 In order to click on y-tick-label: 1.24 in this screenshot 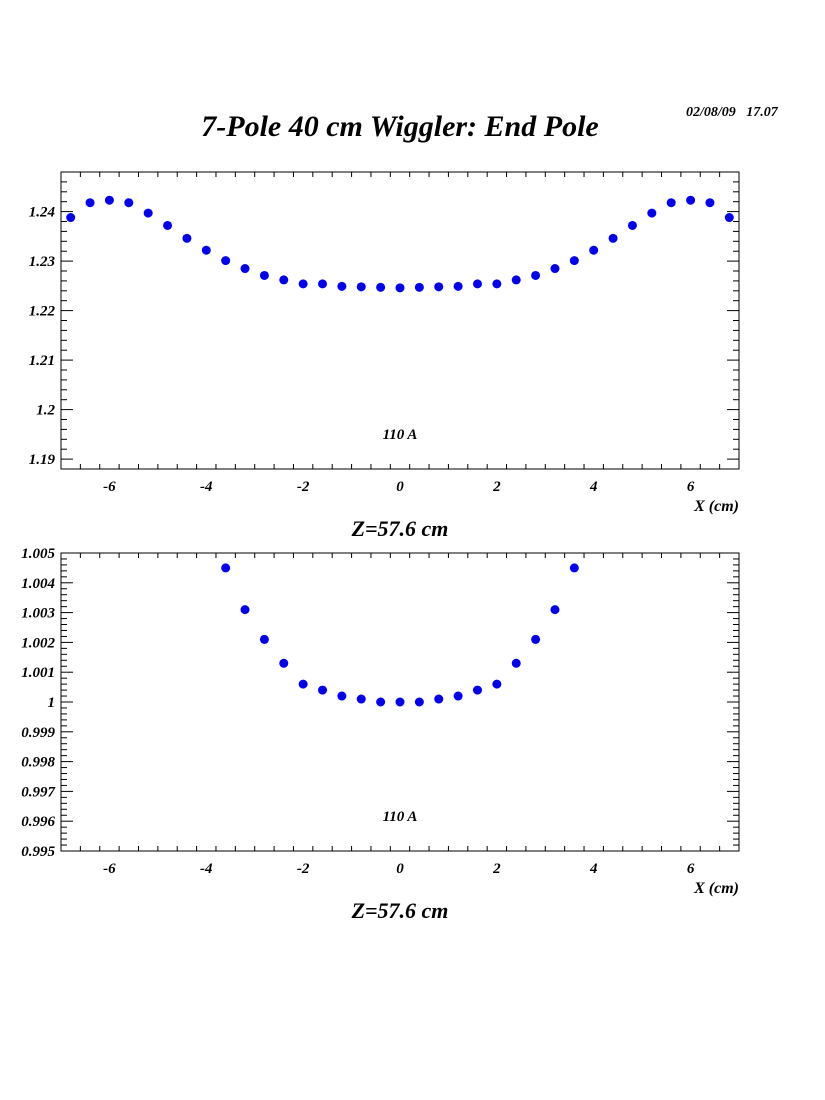, I will do `click(42, 213)`.